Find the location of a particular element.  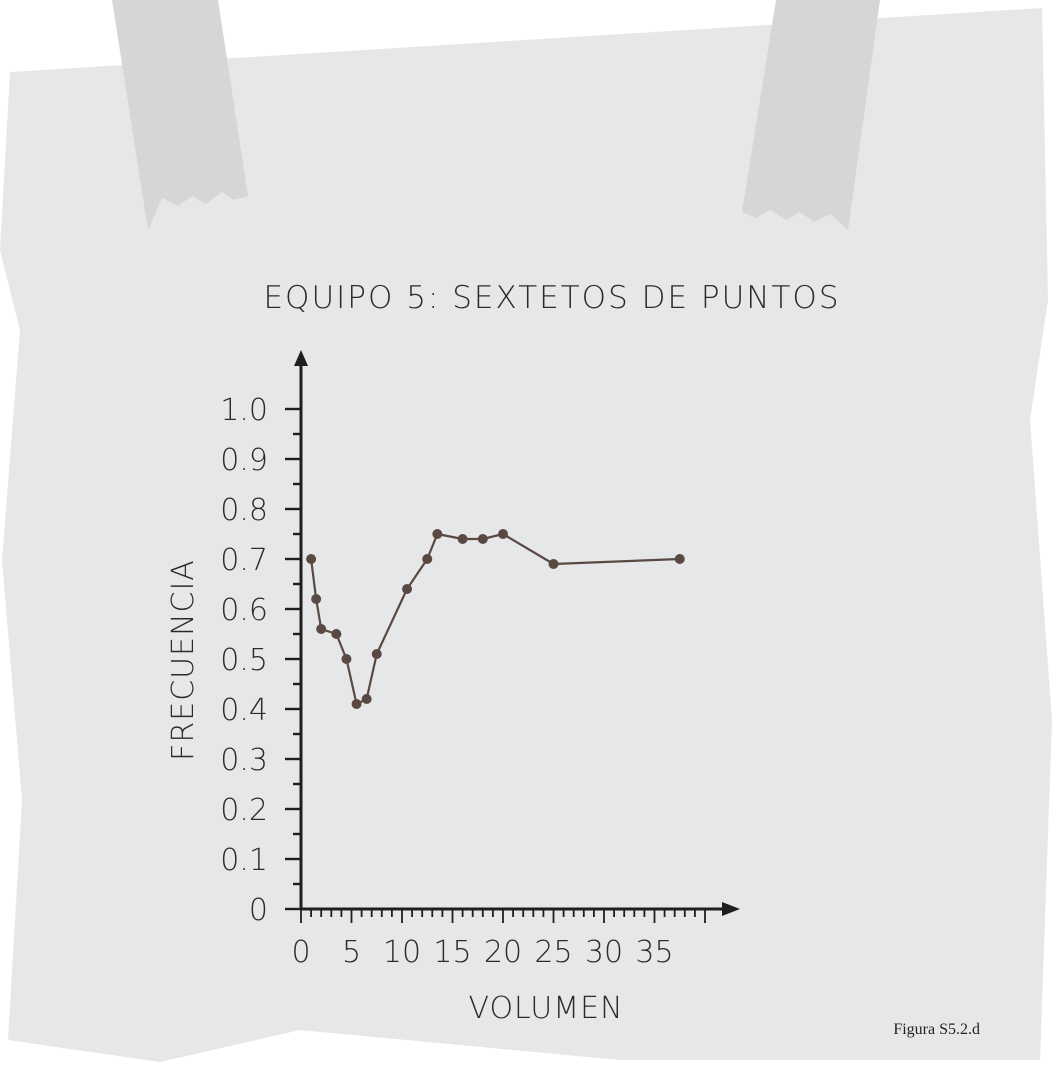

y-tick-label: 0.1 is located at coordinates (244, 860).